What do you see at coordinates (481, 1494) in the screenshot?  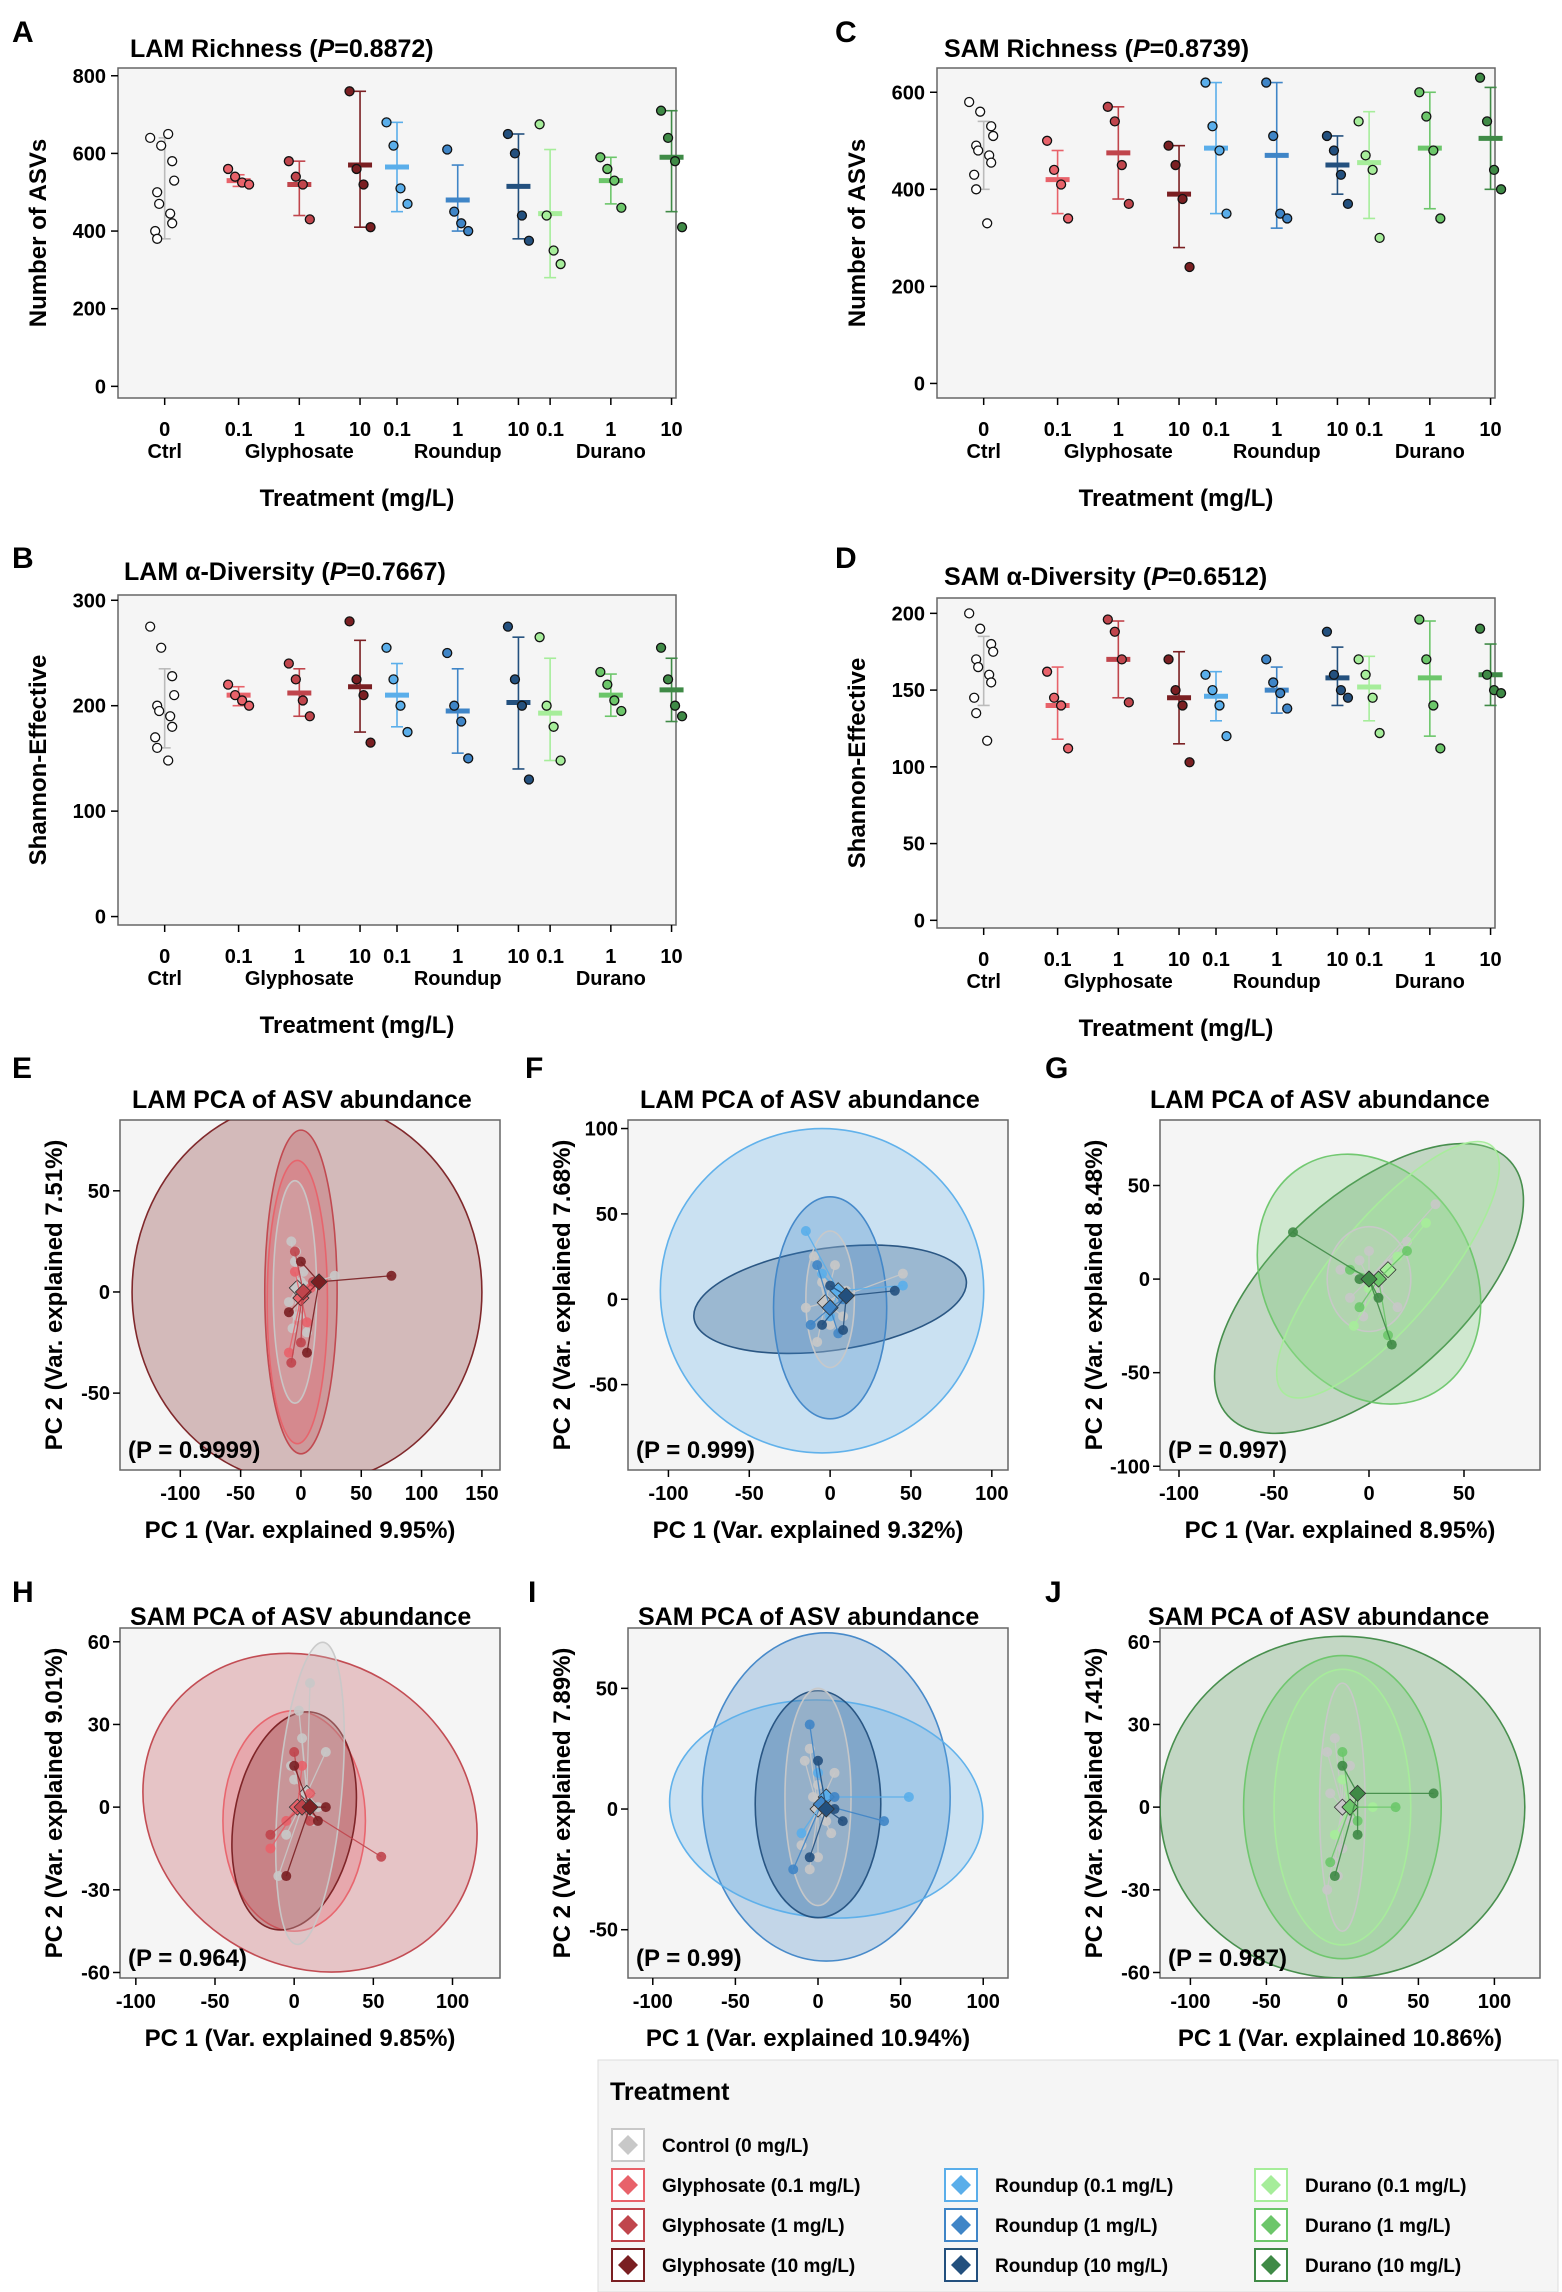 I see `x-tick-label: 150` at bounding box center [481, 1494].